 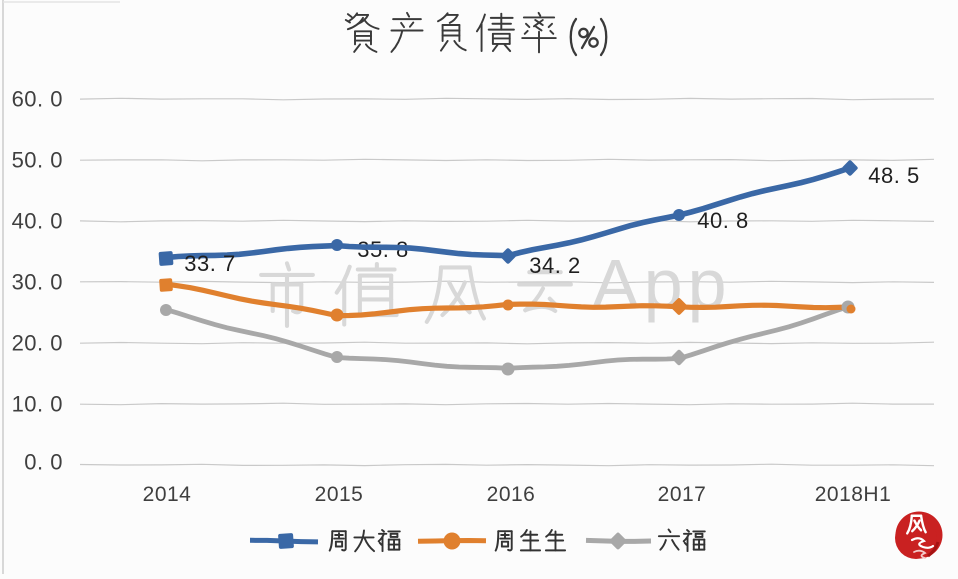 What do you see at coordinates (554, 265) in the screenshot?
I see `svg-text: 34. 2` at bounding box center [554, 265].